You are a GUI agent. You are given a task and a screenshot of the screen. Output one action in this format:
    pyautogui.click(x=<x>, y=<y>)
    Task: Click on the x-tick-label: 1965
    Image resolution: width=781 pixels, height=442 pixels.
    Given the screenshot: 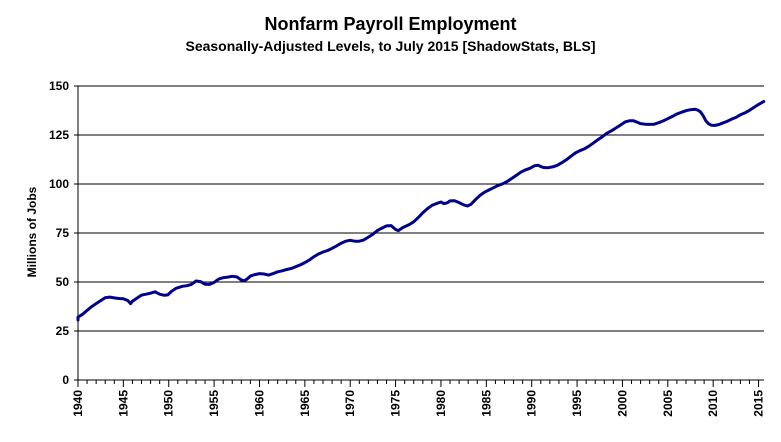 What is the action you would take?
    pyautogui.click(x=305, y=403)
    